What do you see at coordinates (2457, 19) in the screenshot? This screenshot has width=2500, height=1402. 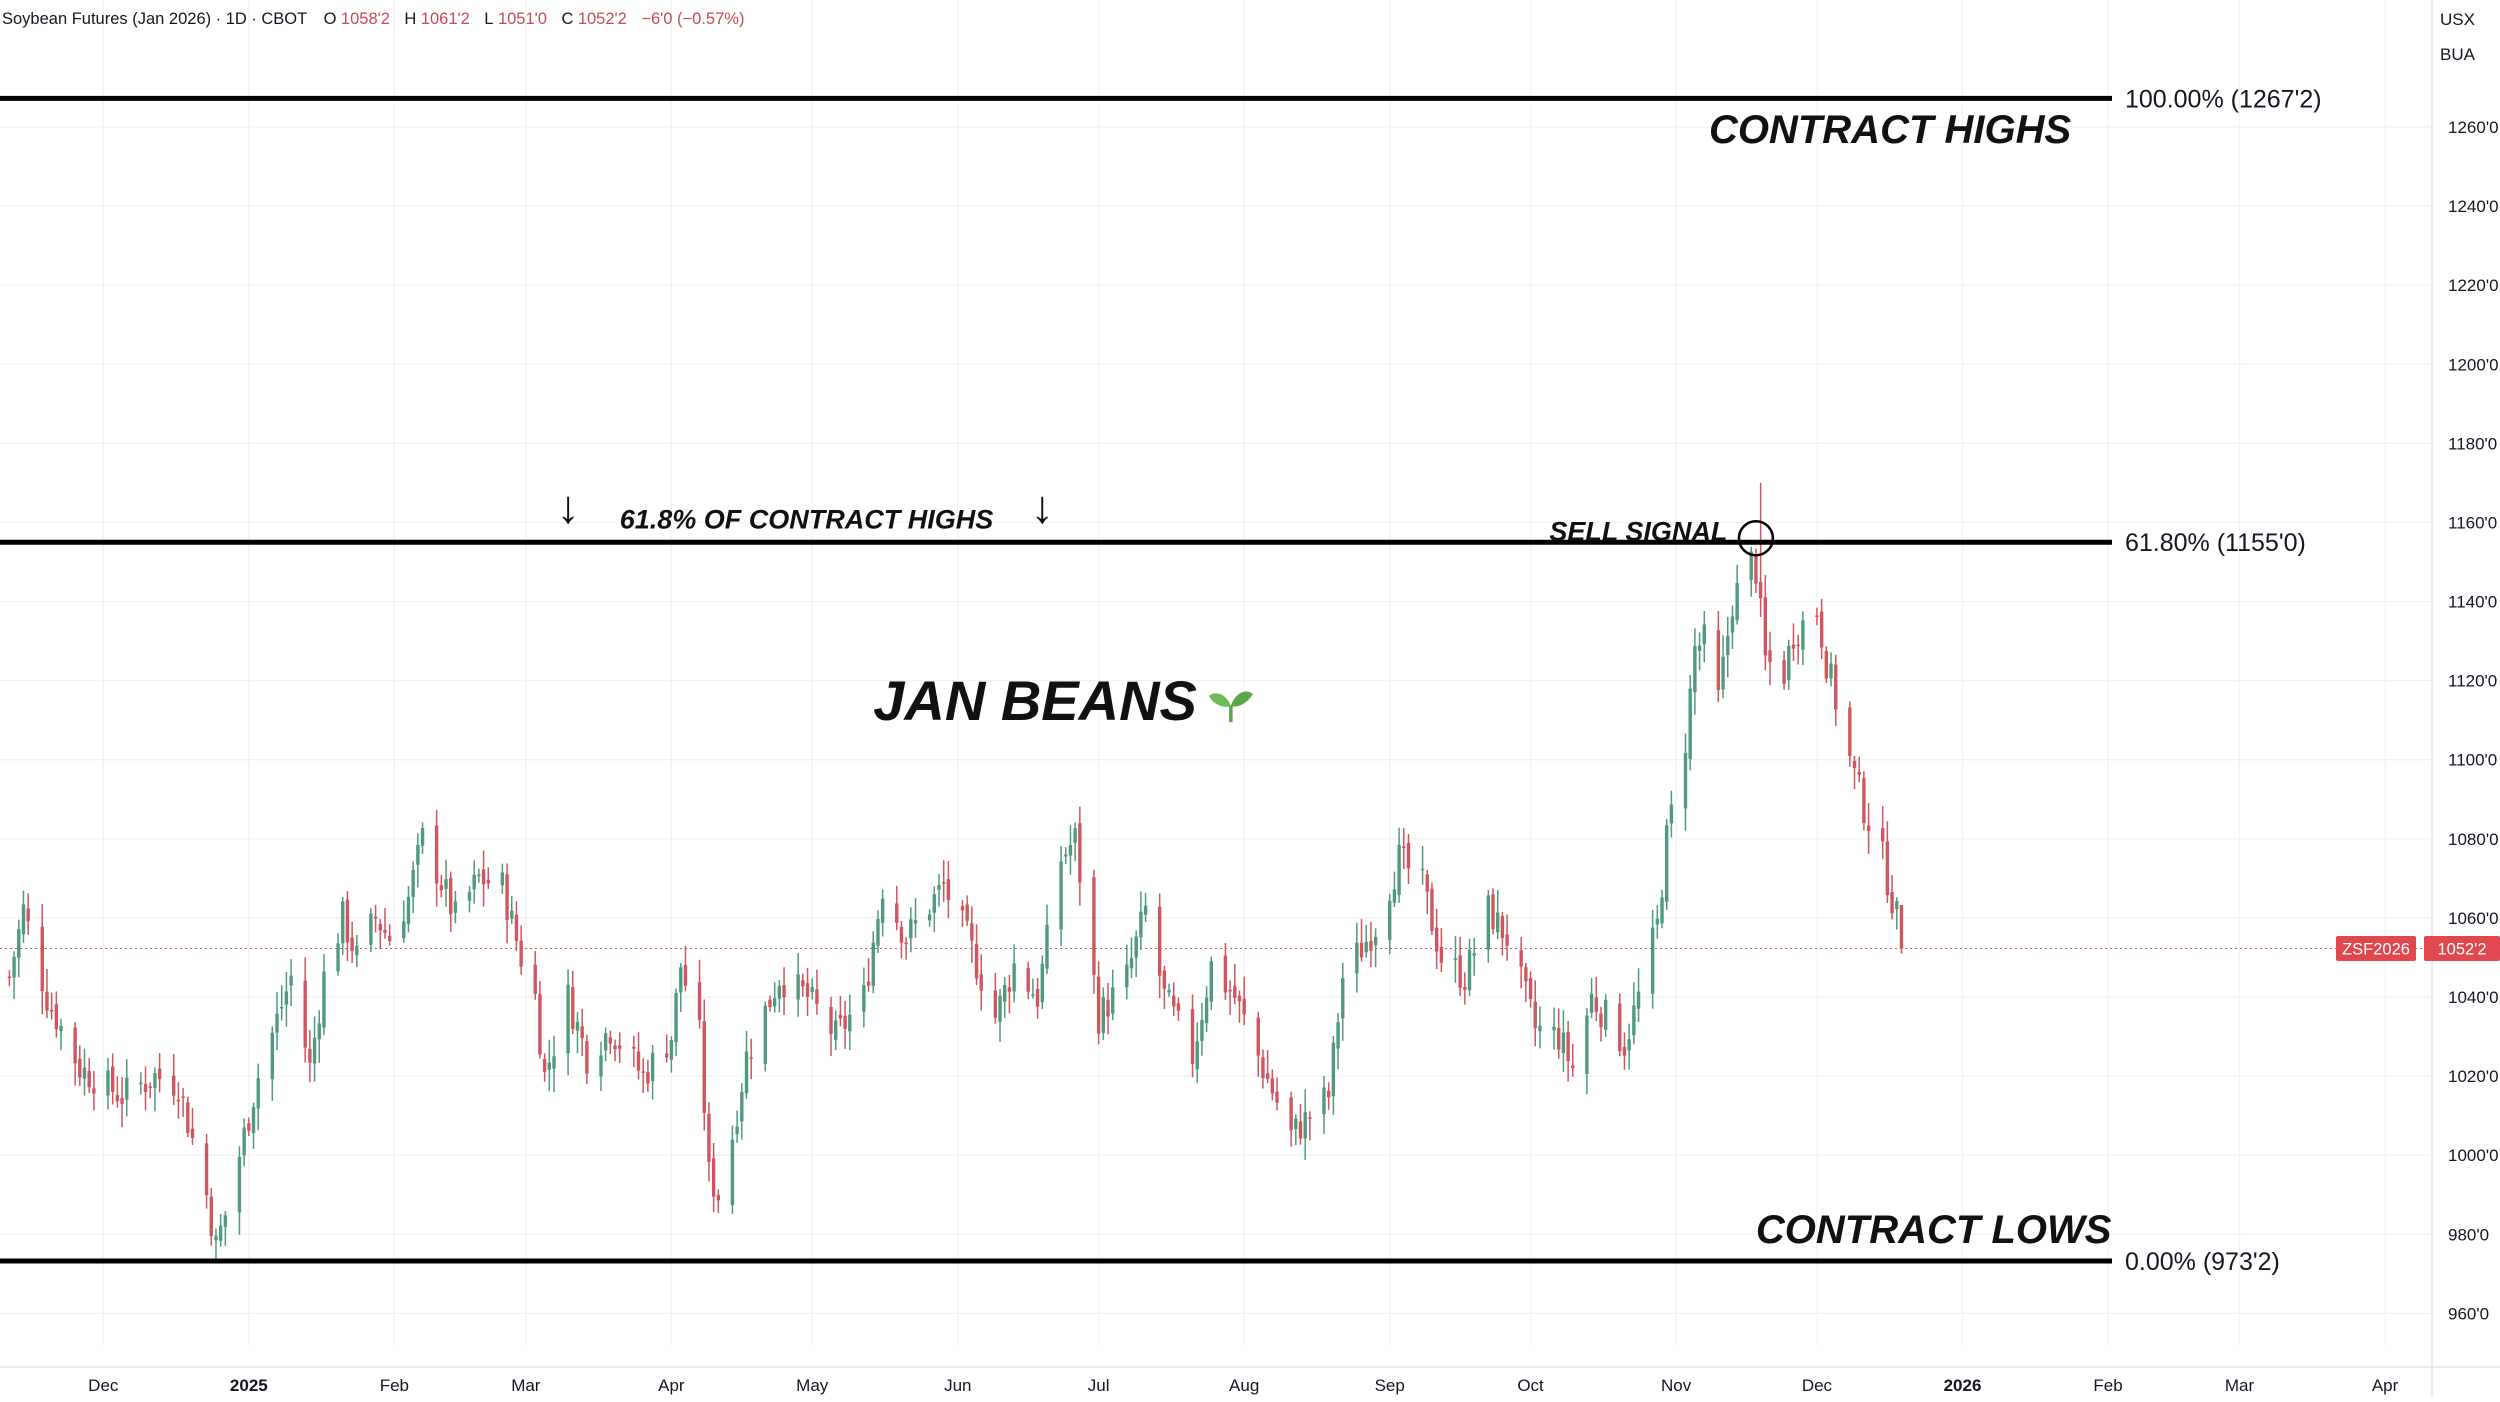 I see `currency-unit: USX` at bounding box center [2457, 19].